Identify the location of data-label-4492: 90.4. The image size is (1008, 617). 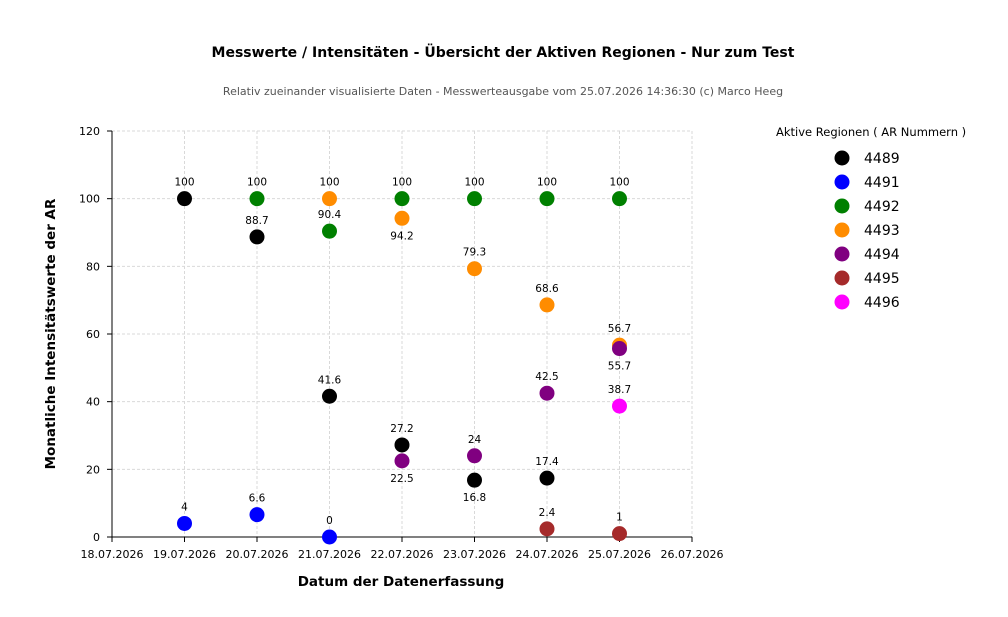
(330, 215).